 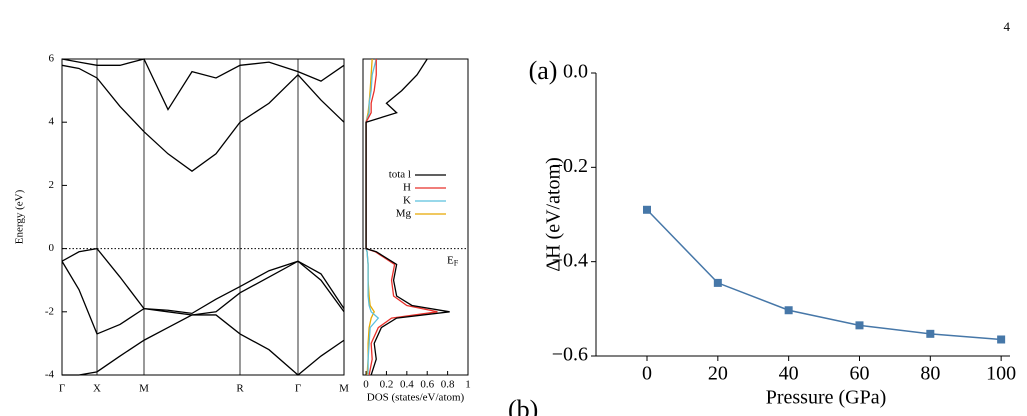 I want to click on y-axis-label: ΔH (eV/atom), so click(x=554, y=214).